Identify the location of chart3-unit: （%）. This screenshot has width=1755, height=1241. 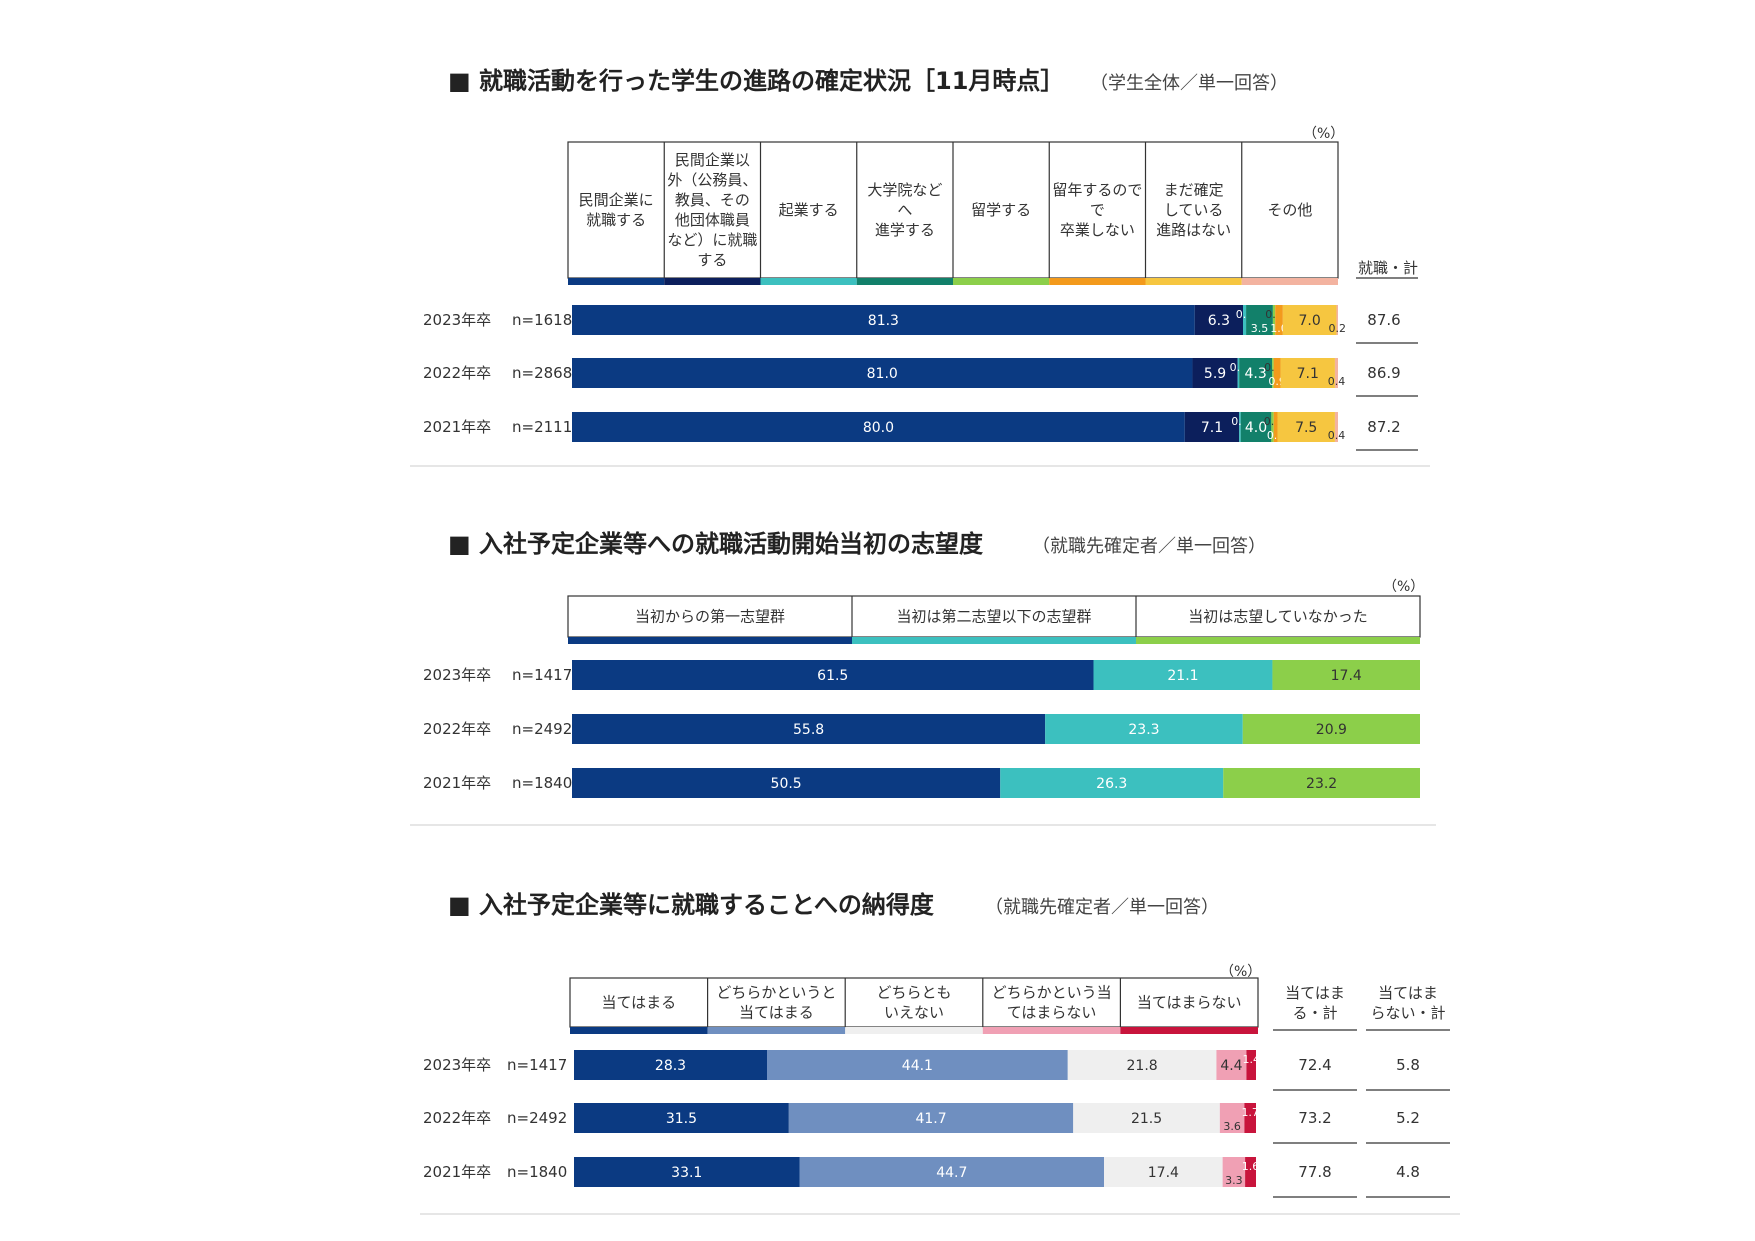
(1240, 972).